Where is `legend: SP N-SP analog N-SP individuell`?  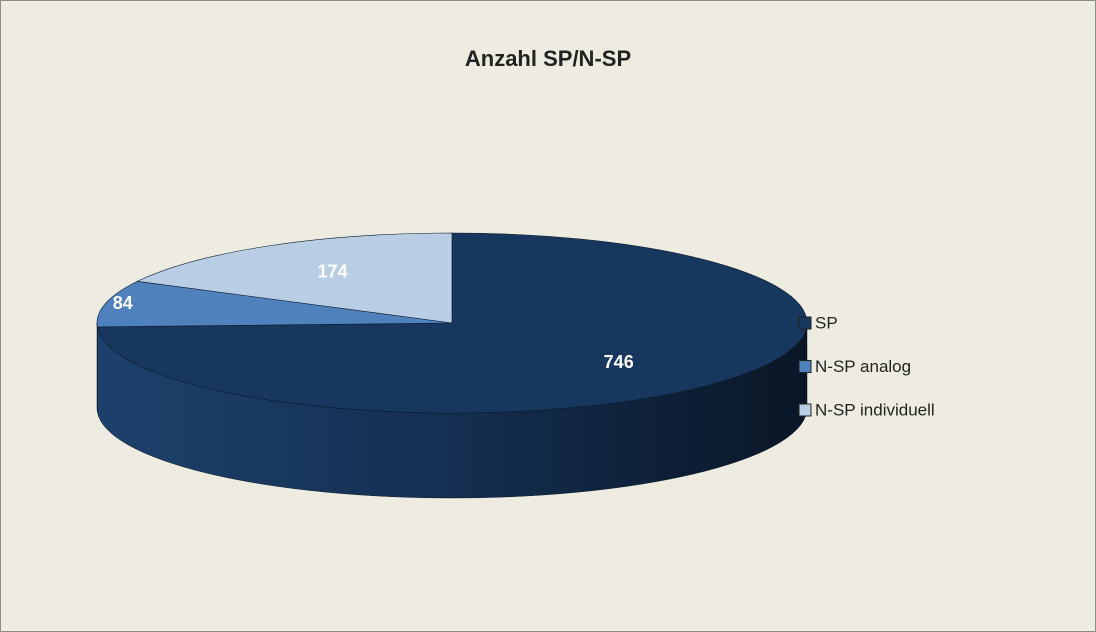
legend: SP N-SP analog N-SP individuell is located at coordinates (866, 366).